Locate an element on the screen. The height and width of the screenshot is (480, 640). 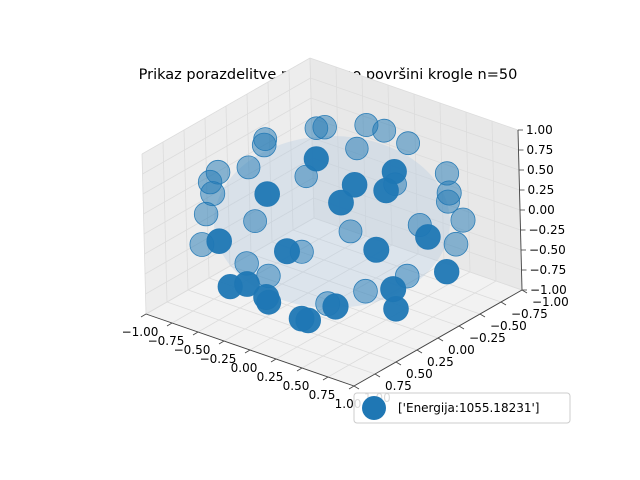
x-tick-label: −0.50 is located at coordinates (192, 350).